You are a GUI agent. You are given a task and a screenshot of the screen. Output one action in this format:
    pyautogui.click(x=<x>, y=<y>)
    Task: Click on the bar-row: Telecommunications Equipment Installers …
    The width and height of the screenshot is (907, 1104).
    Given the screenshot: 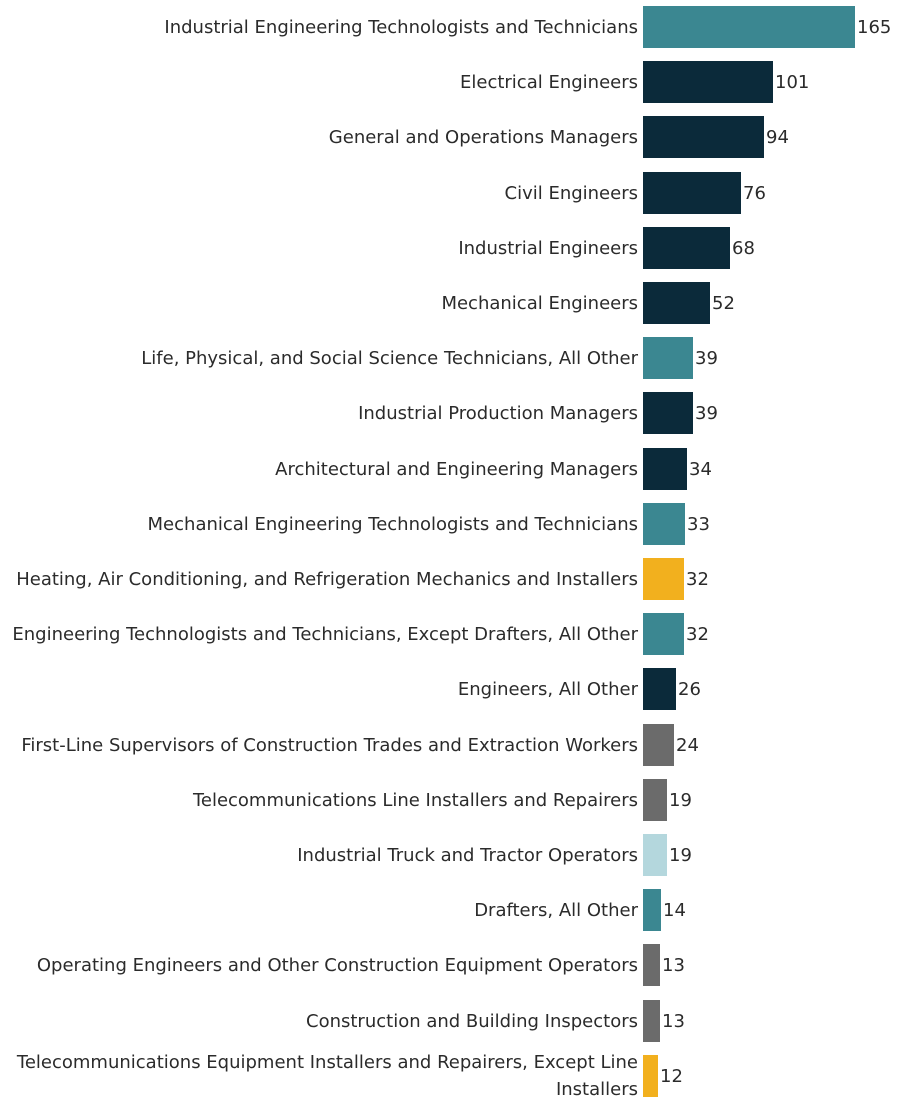 What is the action you would take?
    pyautogui.click(x=453, y=1076)
    